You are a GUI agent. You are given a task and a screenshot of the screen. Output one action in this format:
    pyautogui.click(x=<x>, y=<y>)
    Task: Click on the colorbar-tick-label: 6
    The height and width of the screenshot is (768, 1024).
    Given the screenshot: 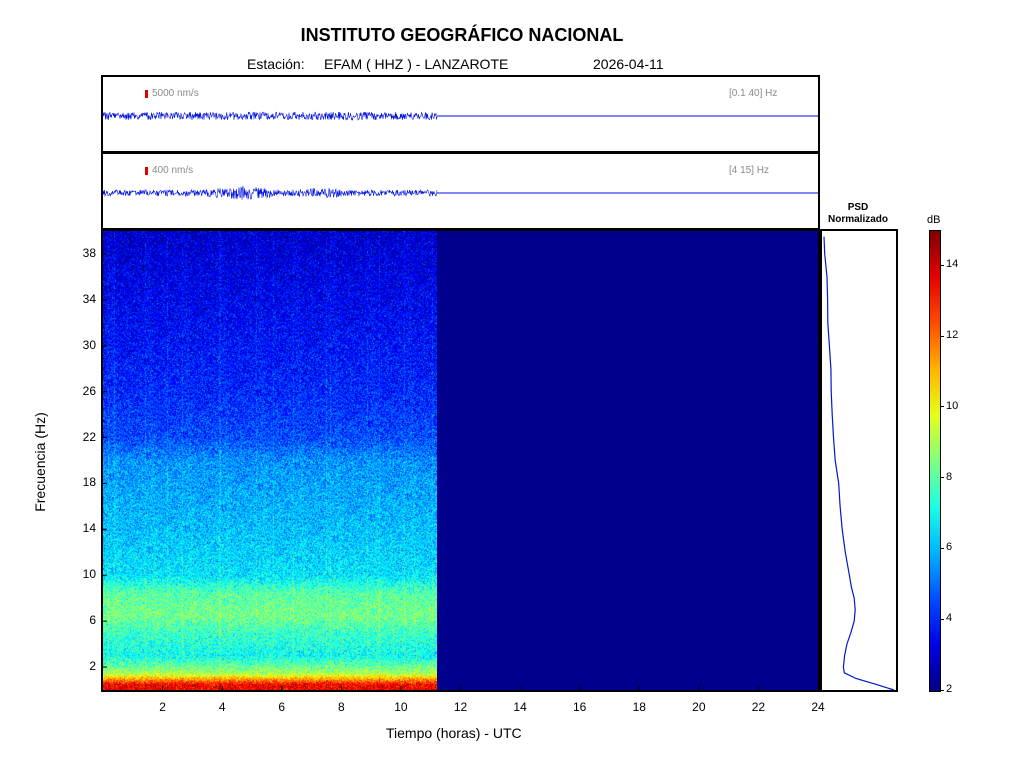 What is the action you would take?
    pyautogui.click(x=949, y=547)
    